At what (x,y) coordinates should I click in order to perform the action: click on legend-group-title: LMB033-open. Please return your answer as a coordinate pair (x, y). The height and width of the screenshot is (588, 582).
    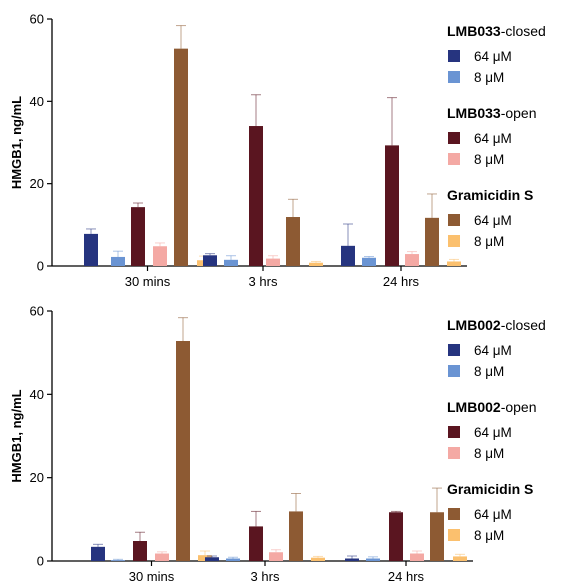
    Looking at the image, I should click on (492, 113).